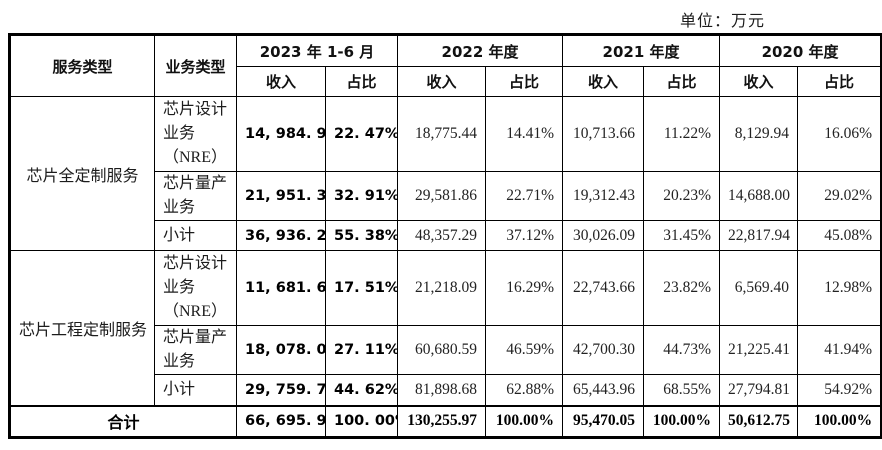  Describe the element at coordinates (361, 81) in the screenshot. I see `header-ratio-2023: 占比` at that location.